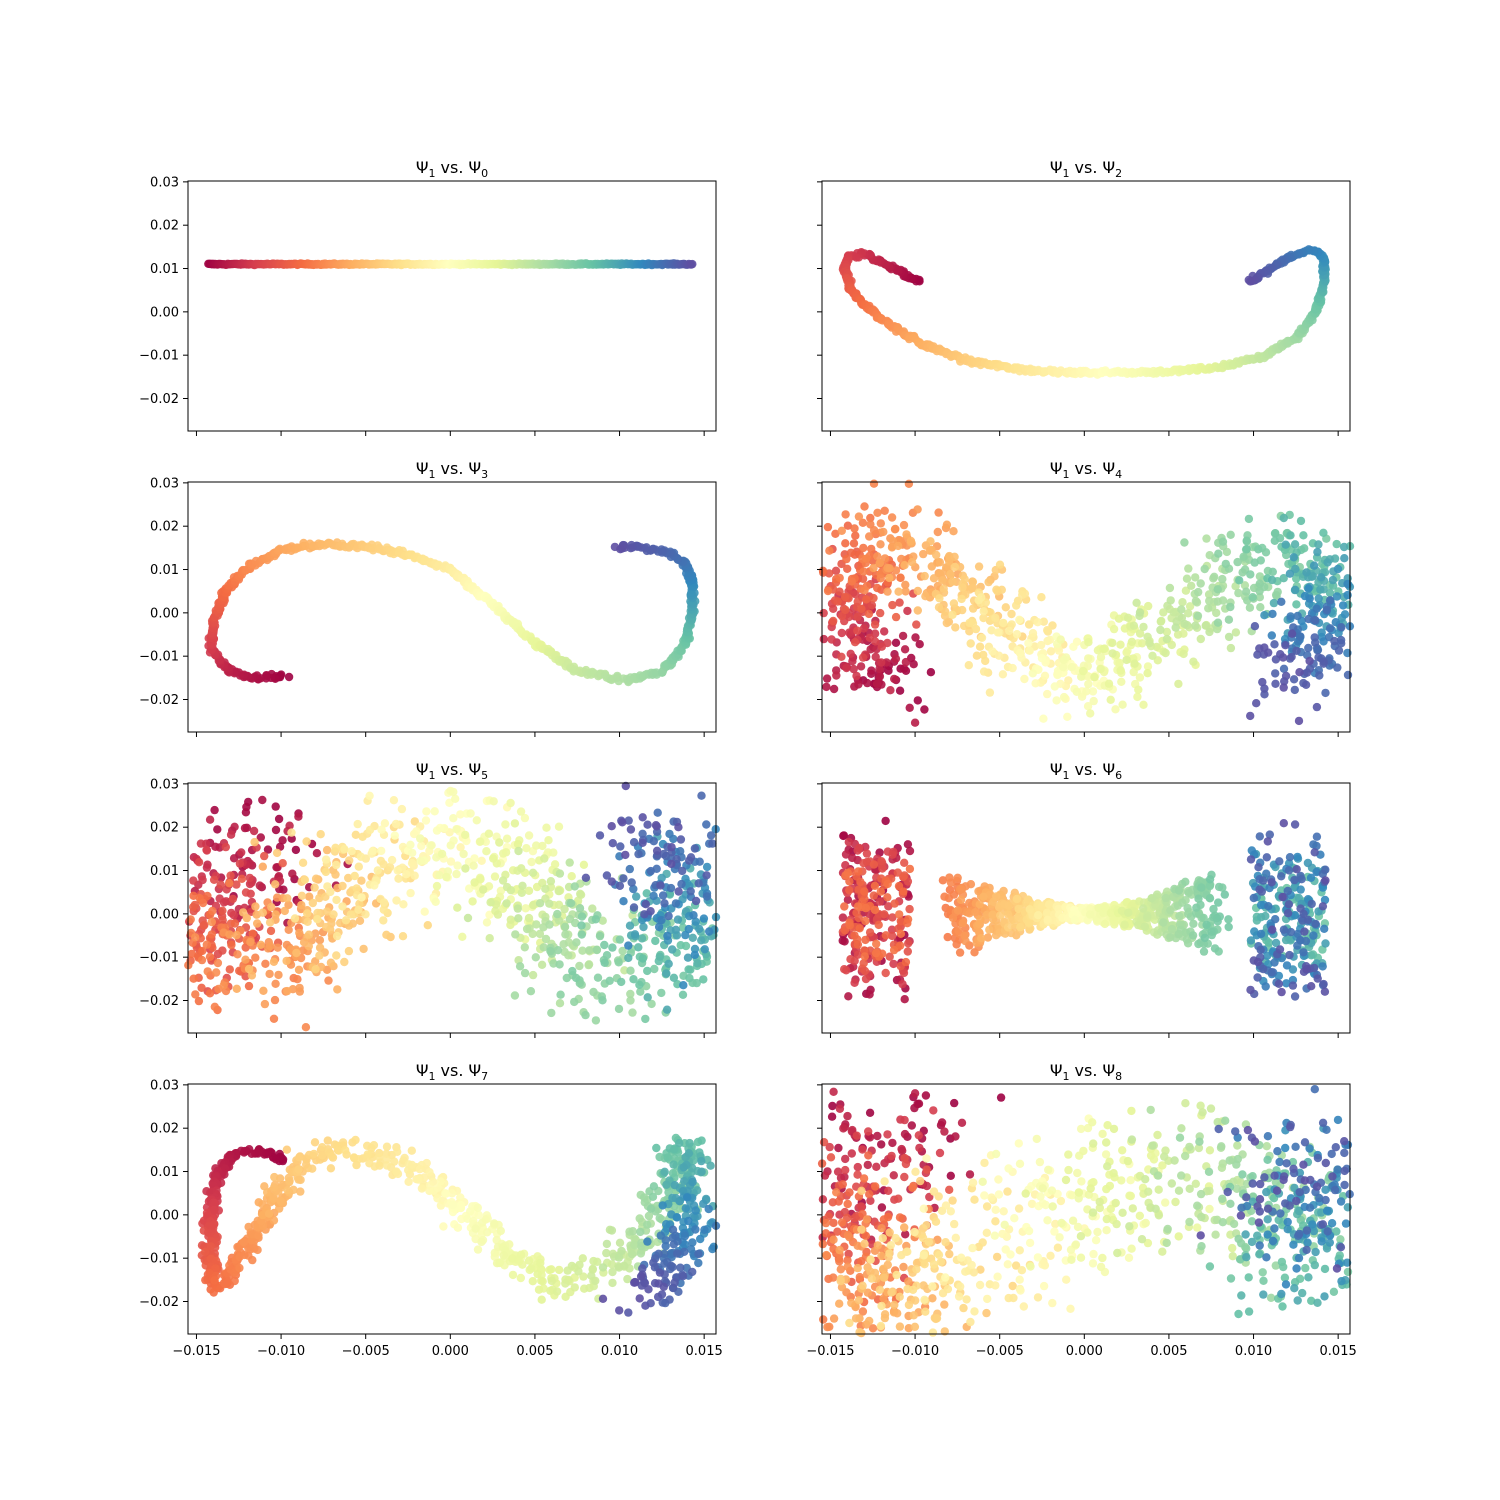 This screenshot has width=1500, height=1500. I want to click on title-mid: vs., so click(1085, 468).